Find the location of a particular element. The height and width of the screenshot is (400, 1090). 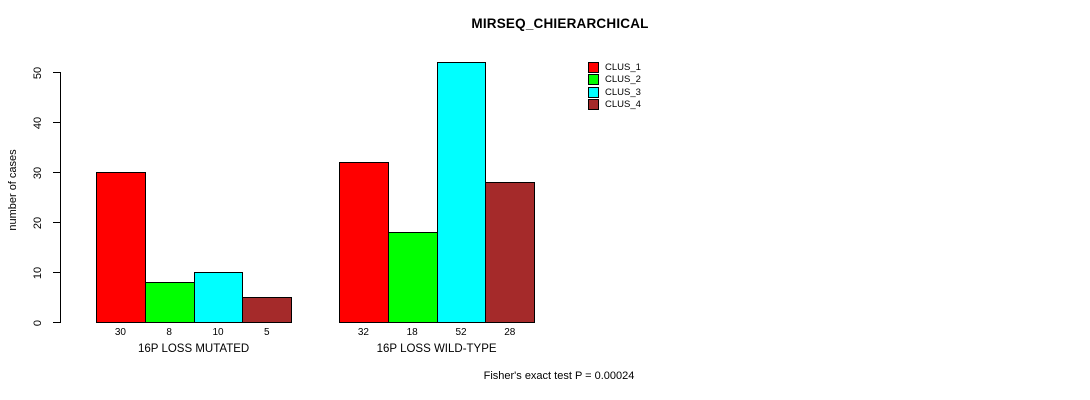

y-tick-label: 50 is located at coordinates (38, 72).